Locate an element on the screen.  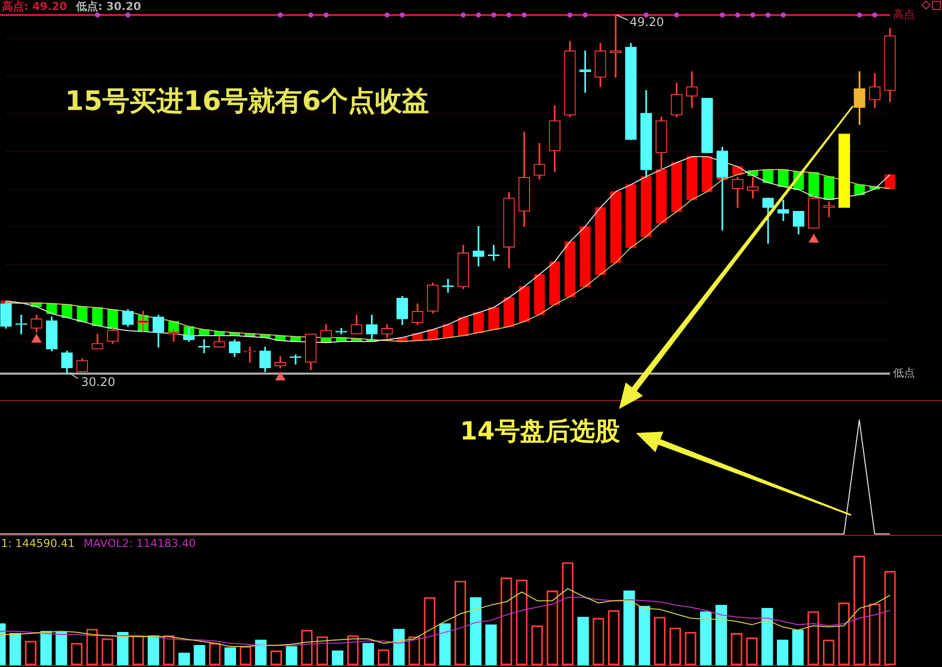
text: 高点: 49.20 is located at coordinates (35, 6).